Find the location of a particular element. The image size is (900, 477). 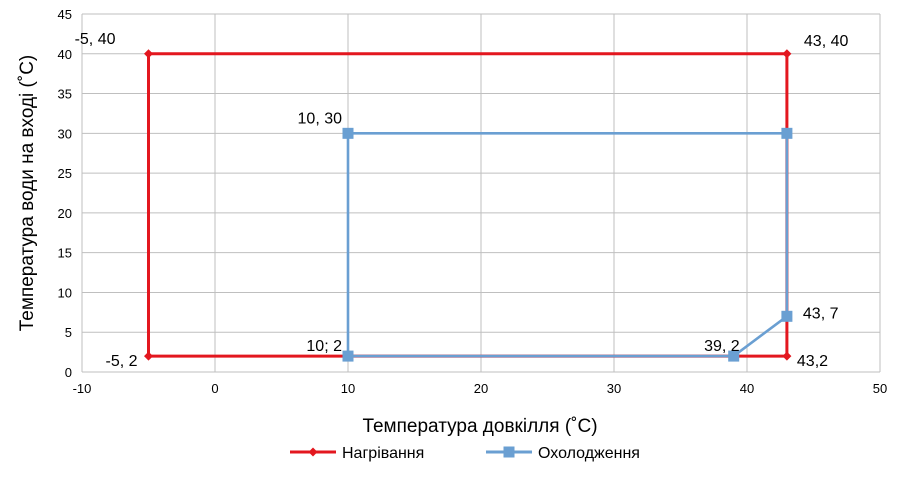

y-tick-label: 15 is located at coordinates (65, 253).